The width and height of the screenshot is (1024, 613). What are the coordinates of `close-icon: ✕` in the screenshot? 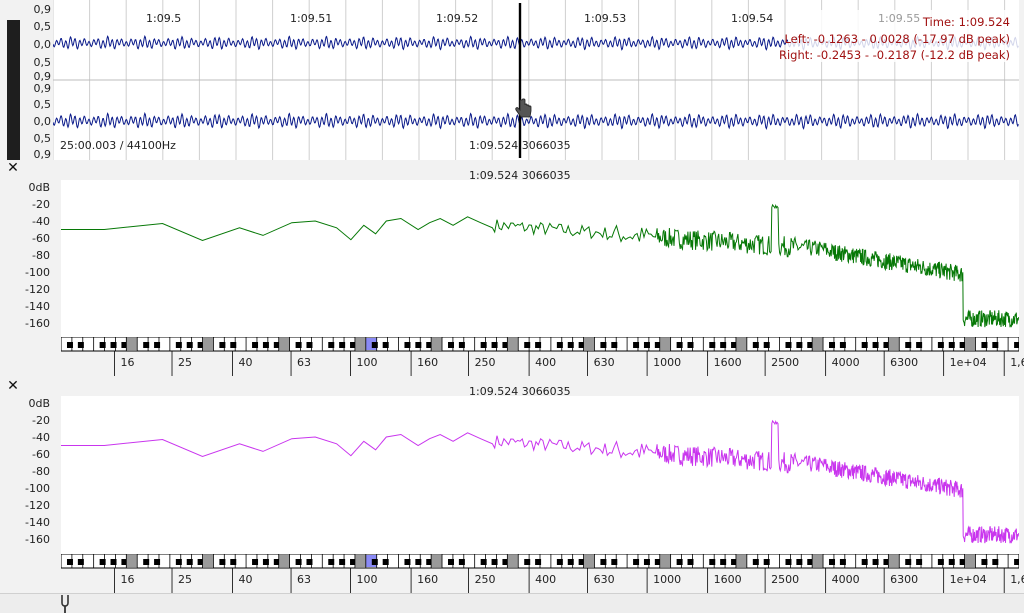 It's located at (13, 168).